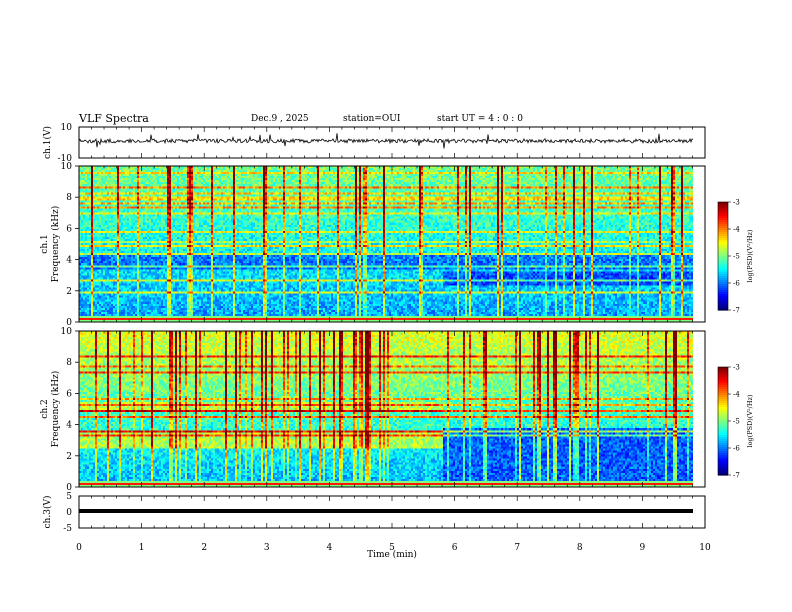 This screenshot has width=792, height=612. Describe the element at coordinates (114, 118) in the screenshot. I see `figure-title: VLF Spectra` at that location.